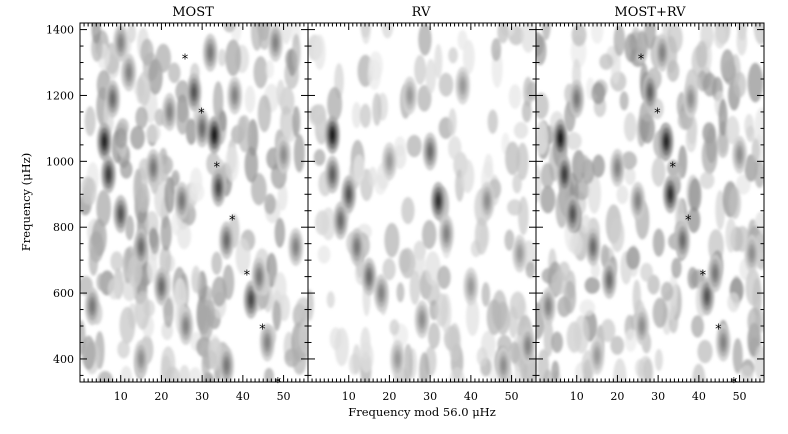 The image size is (788, 434). I want to click on panel-title-most: MOST, so click(193, 12).